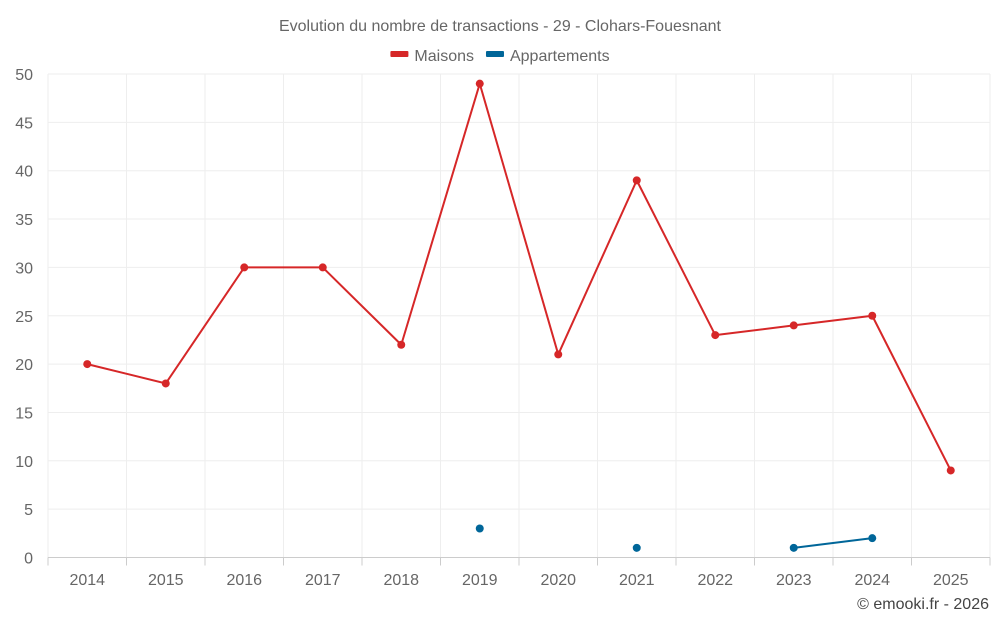 This screenshot has height=625, width=1000. What do you see at coordinates (480, 580) in the screenshot?
I see `x-tick-label: 2019` at bounding box center [480, 580].